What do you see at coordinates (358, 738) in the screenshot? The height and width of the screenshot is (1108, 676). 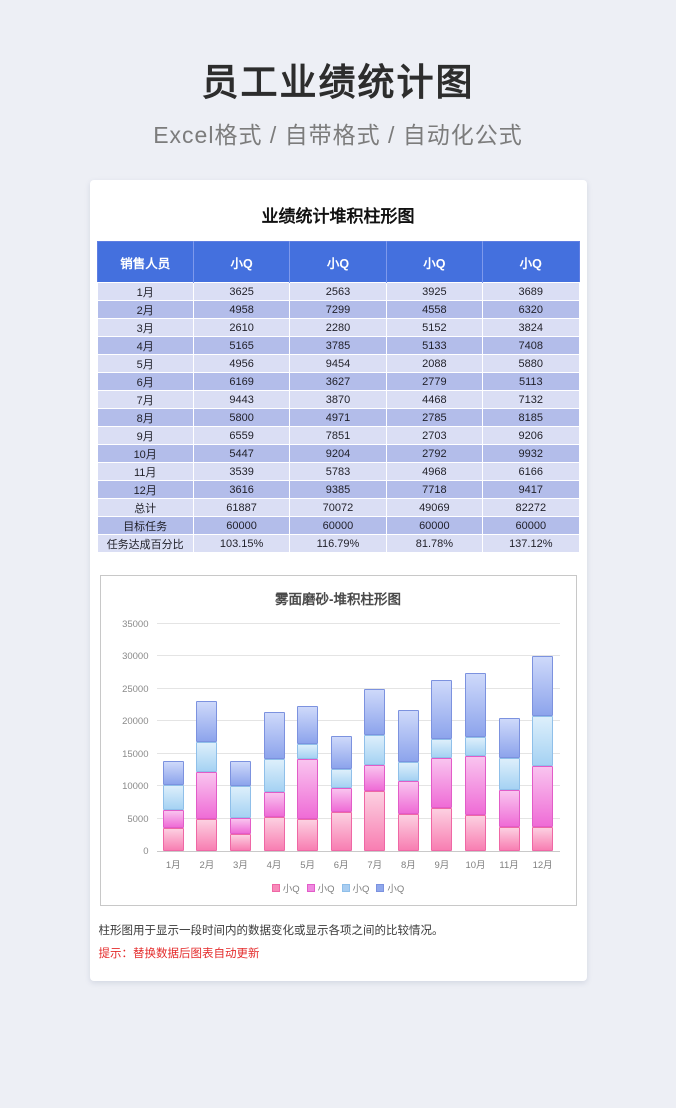 I see `bars-layer` at bounding box center [358, 738].